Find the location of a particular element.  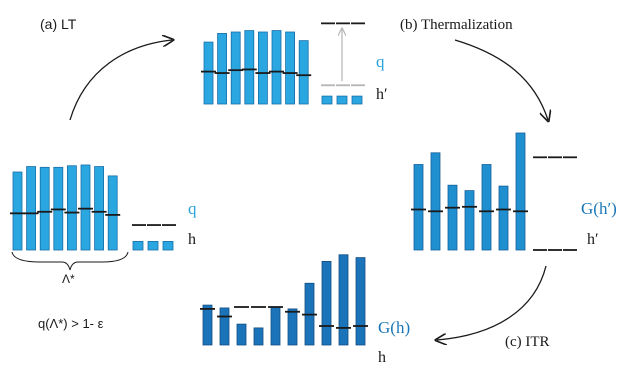

label-q-top: q is located at coordinates (380, 61).